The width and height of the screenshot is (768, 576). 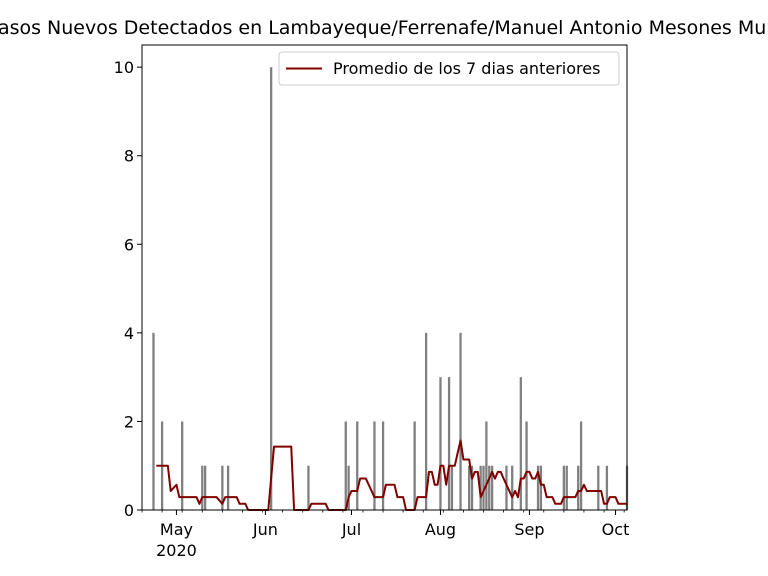 I want to click on x-tick-label: Jul, so click(x=351, y=529).